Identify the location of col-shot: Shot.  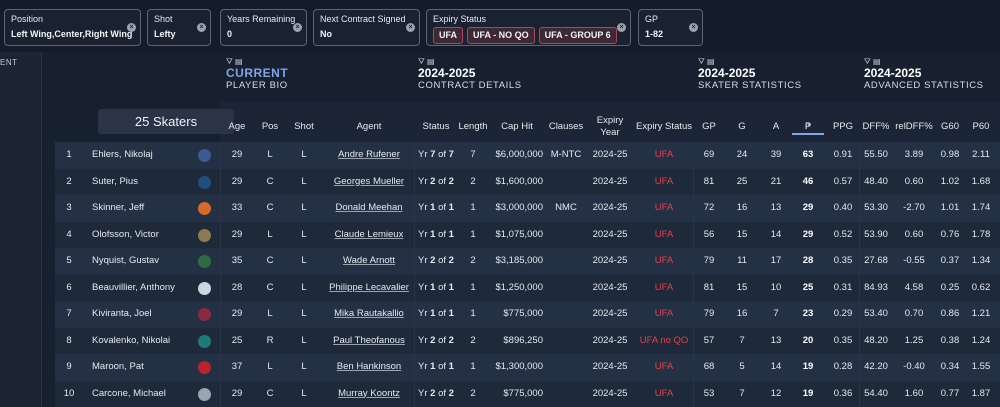
(304, 126).